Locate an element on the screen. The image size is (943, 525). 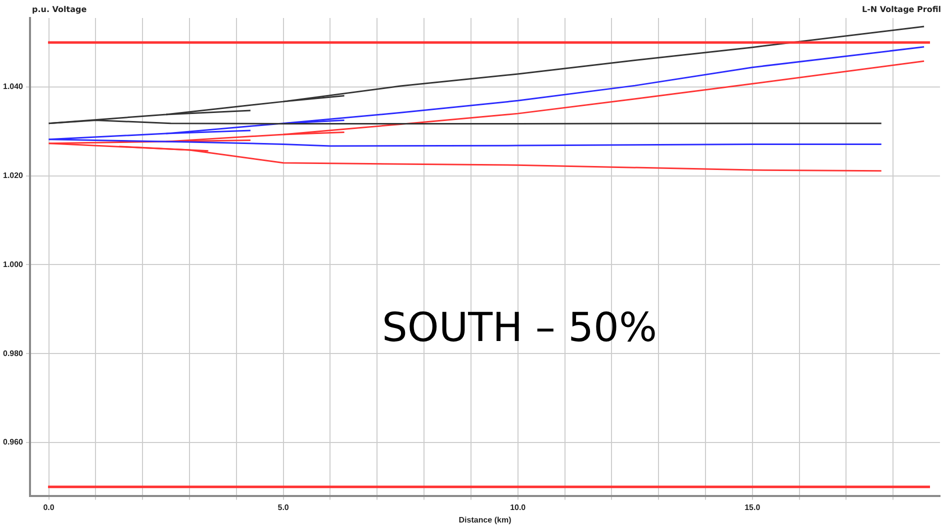
y-axis-title: p.u. Voltage is located at coordinates (59, 9).